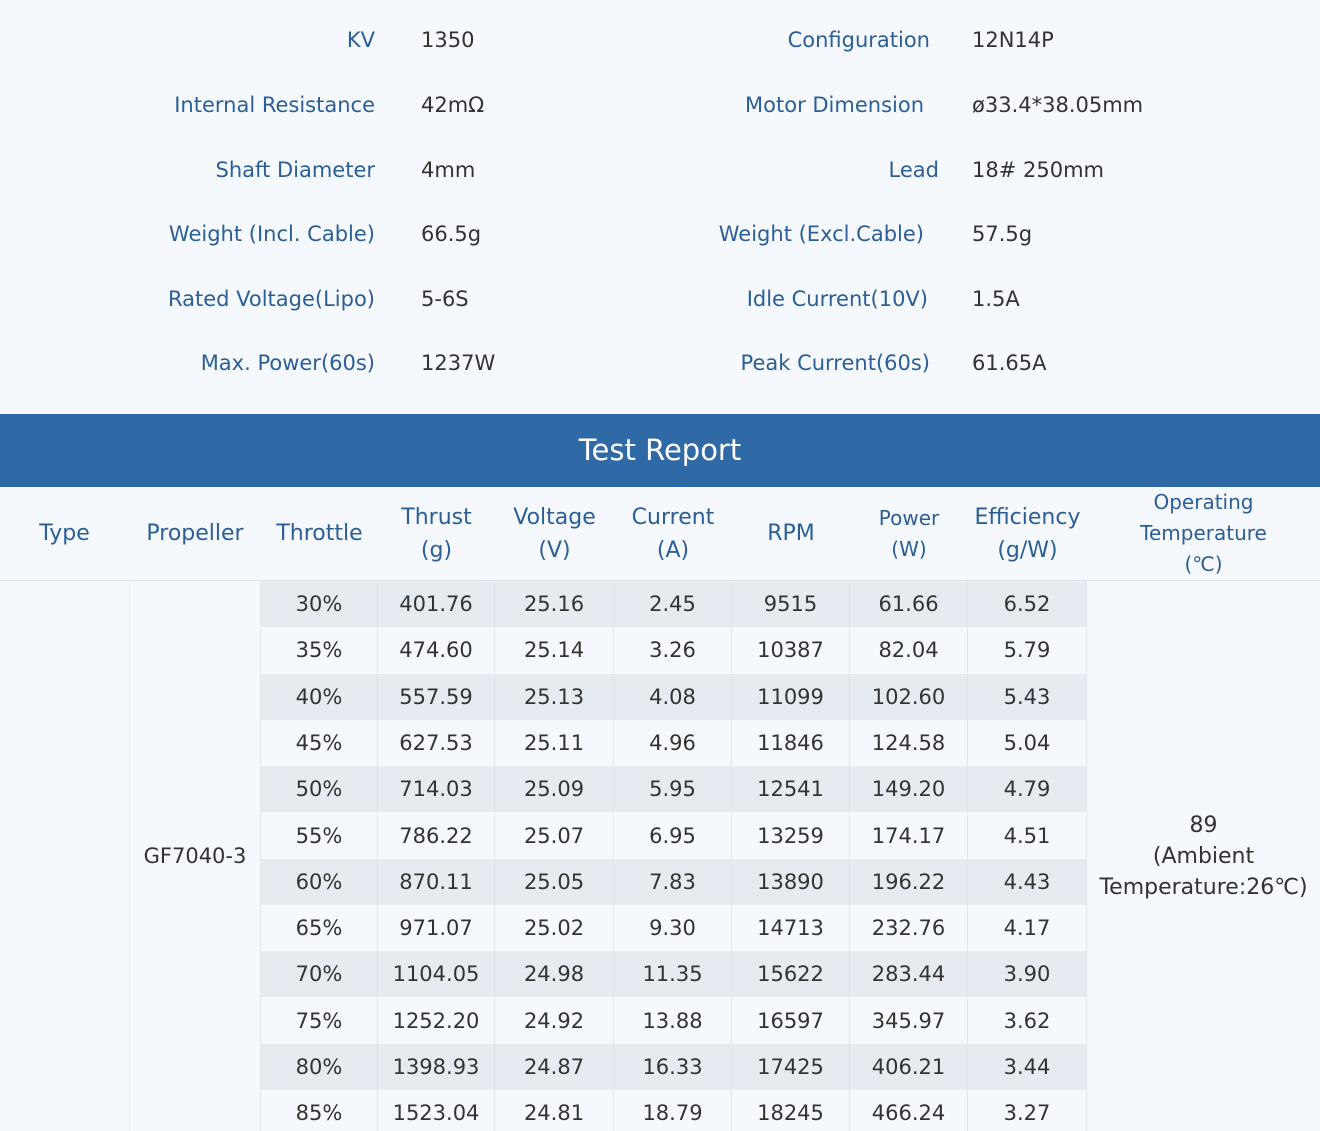  Describe the element at coordinates (554, 1067) in the screenshot. I see `cell-voltage: 24.87` at that location.